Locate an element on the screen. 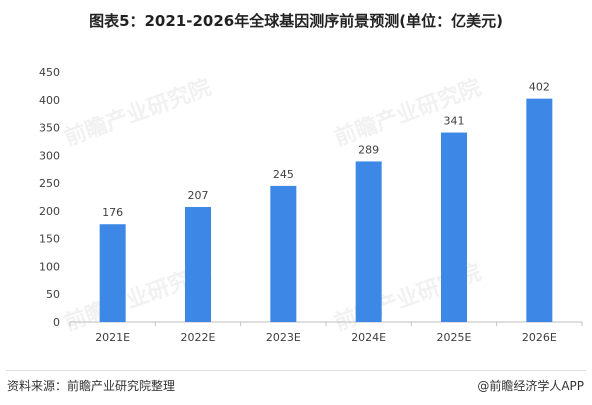 This screenshot has height=405, width=592. y-tick-label: 100 is located at coordinates (49, 266).